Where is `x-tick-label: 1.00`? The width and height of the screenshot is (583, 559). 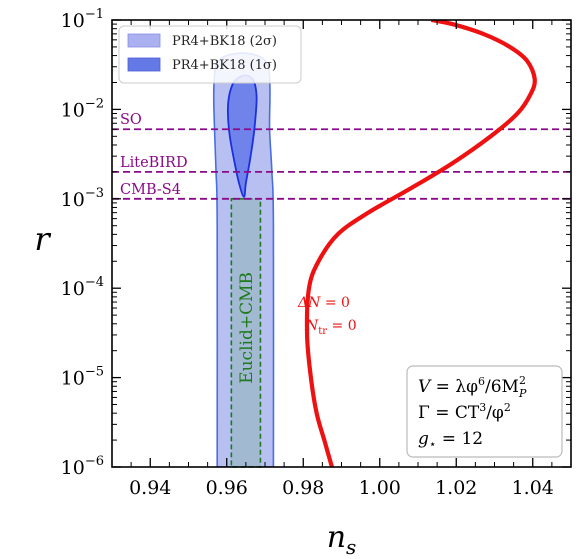 x-tick-label: 1.00 is located at coordinates (380, 488).